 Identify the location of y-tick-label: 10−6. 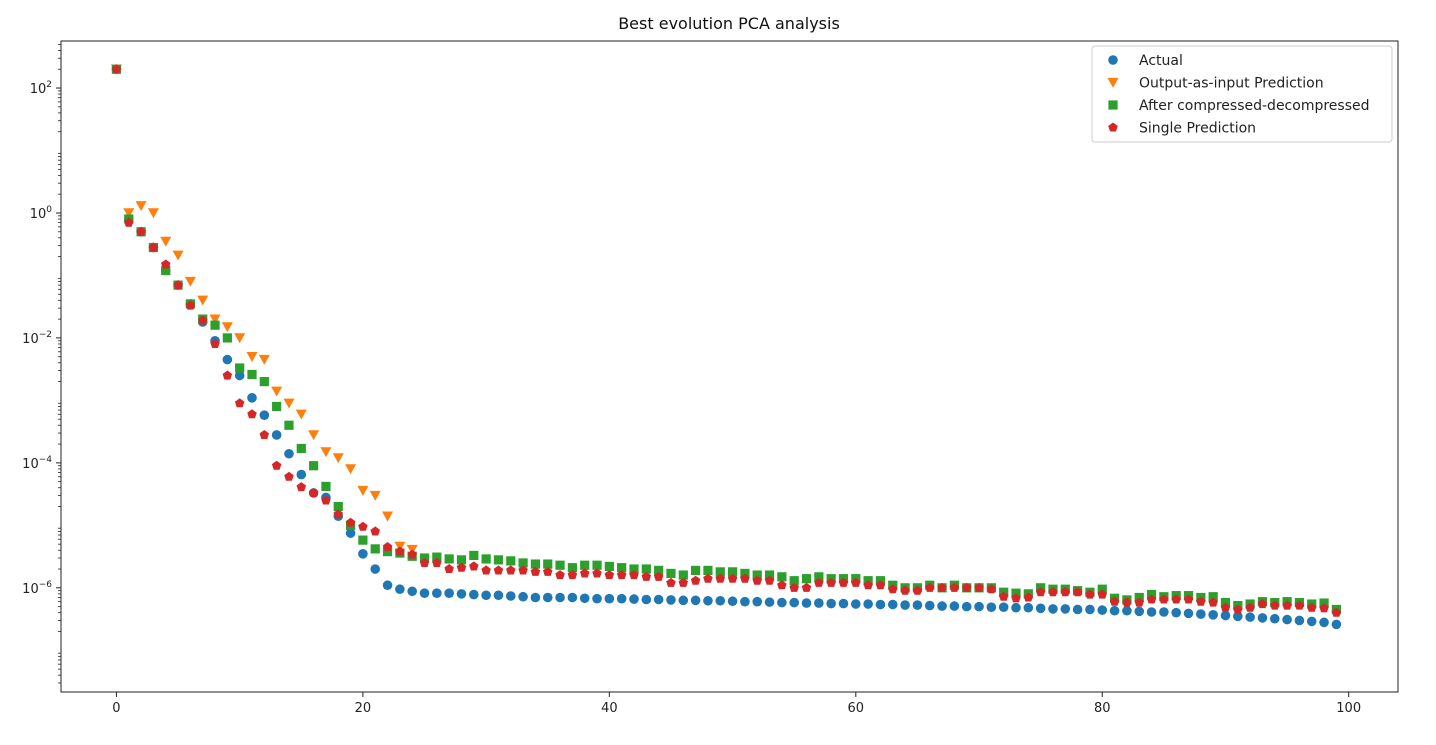
(37, 588).